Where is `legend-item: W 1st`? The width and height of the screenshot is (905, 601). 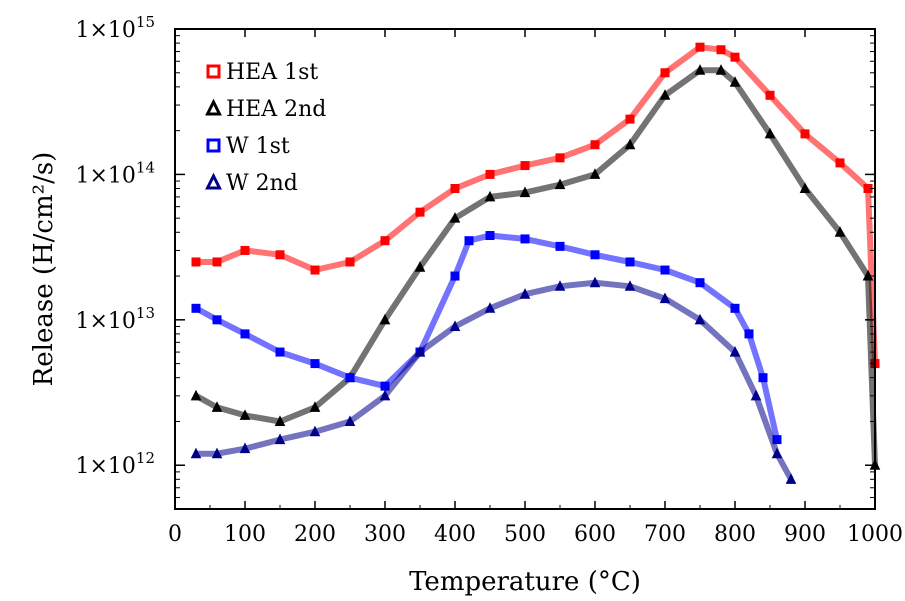
legend-item: W 1st is located at coordinates (248, 146).